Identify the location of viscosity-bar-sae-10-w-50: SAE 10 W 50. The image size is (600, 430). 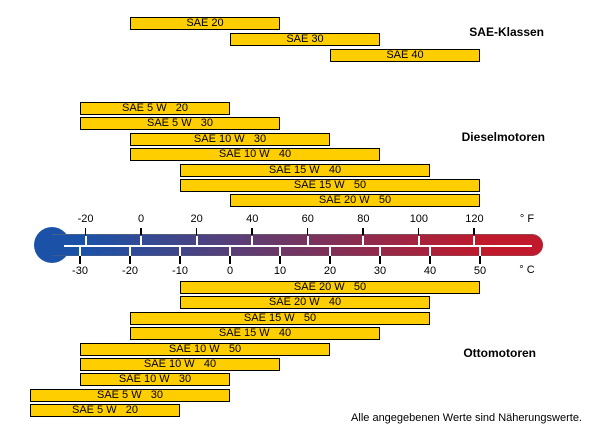
(205, 349).